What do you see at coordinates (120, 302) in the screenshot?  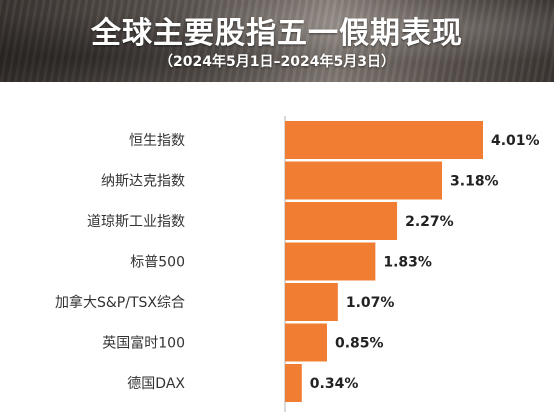 I see `category-label: 加拿大S&P/TSX综合` at bounding box center [120, 302].